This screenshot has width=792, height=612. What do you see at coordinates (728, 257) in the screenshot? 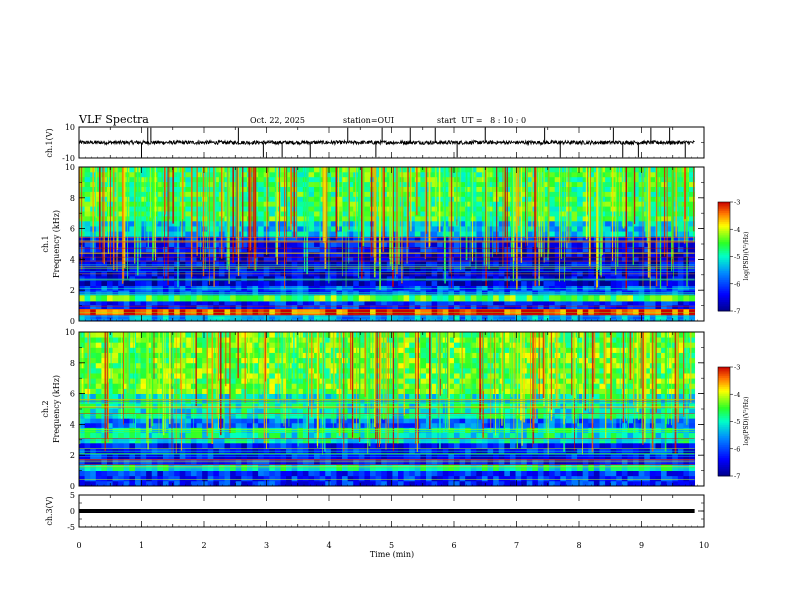
I see `ch1-colorbar: -3 -4 -5 -6 -7` at bounding box center [728, 257].